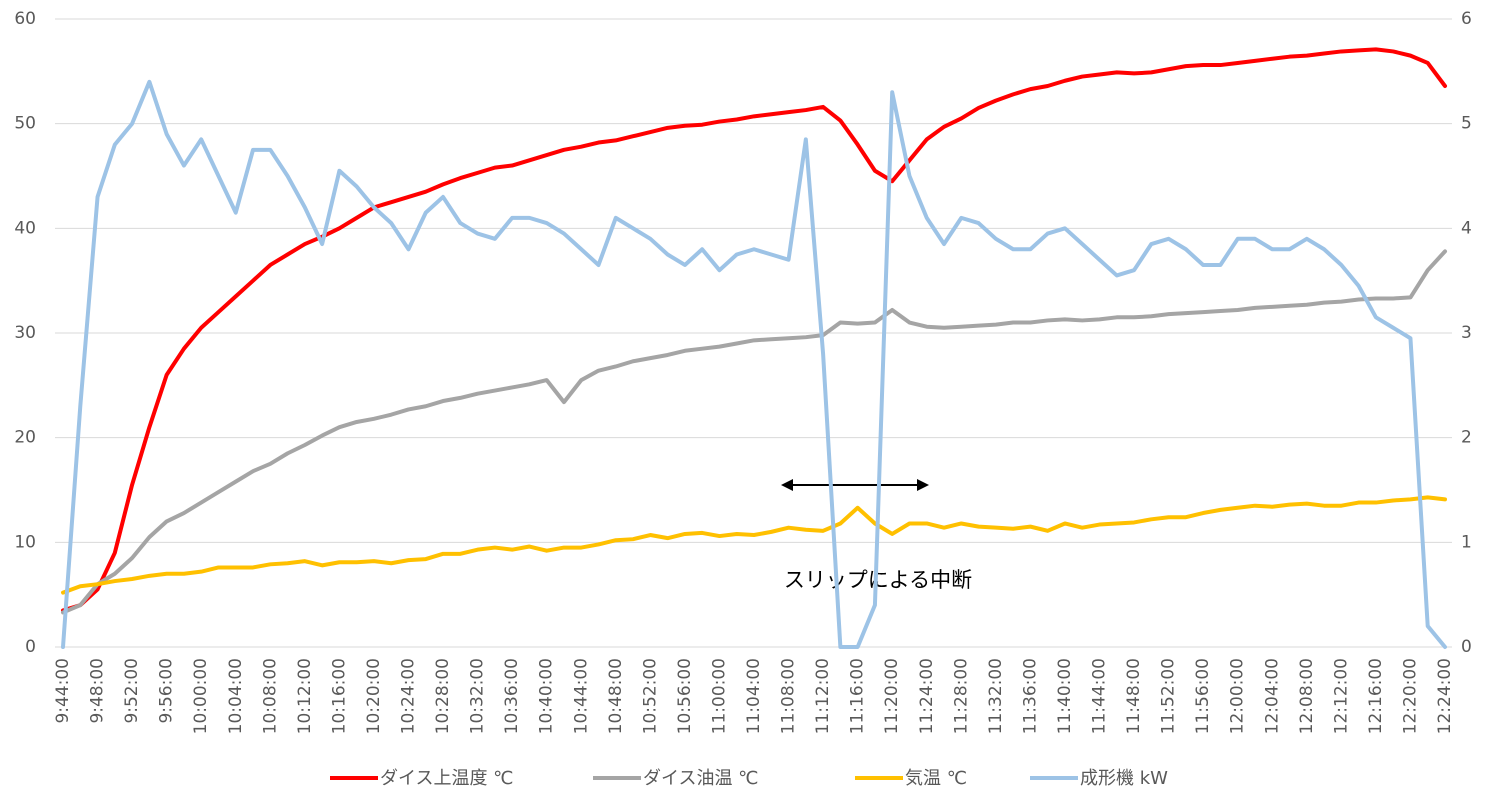  What do you see at coordinates (1445, 696) in the screenshot?
I see `x-tick-label: 12:24:00` at bounding box center [1445, 696].